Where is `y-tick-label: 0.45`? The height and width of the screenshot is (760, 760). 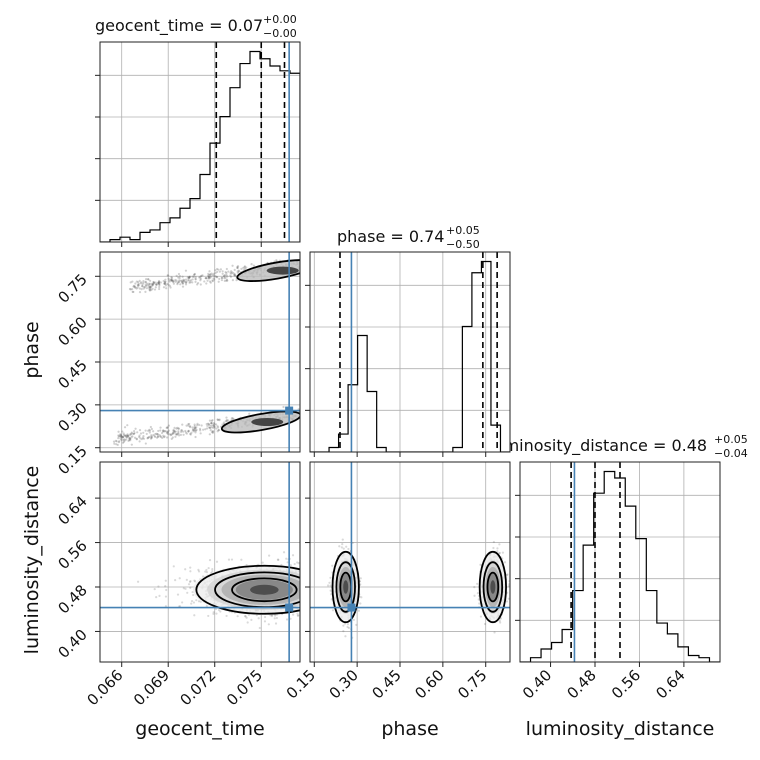 y-tick-label: 0.45 is located at coordinates (72, 374).